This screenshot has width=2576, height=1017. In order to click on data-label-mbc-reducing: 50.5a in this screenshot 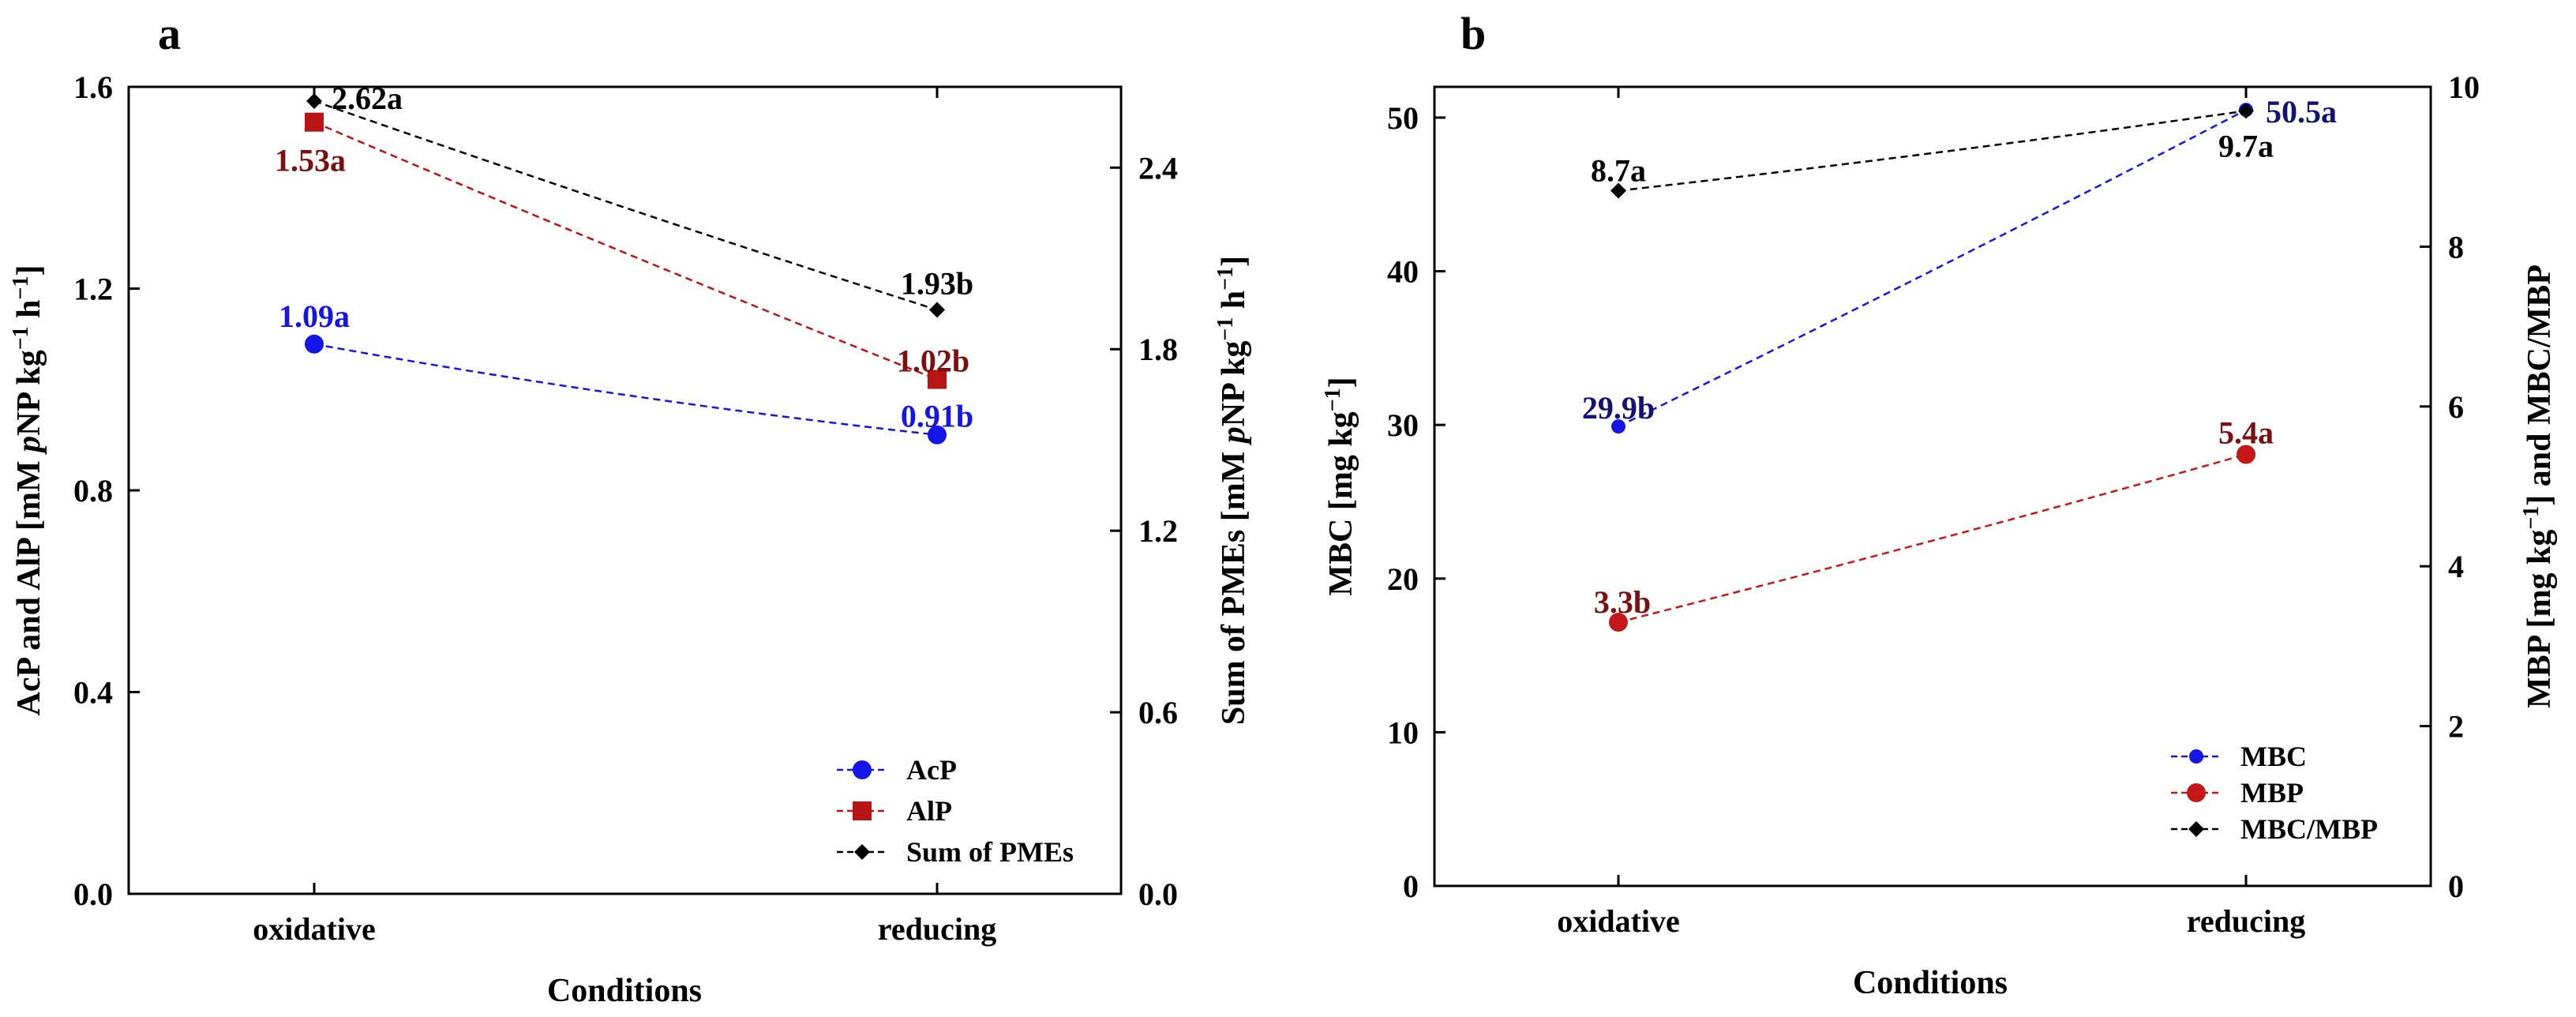, I will do `click(2301, 112)`.